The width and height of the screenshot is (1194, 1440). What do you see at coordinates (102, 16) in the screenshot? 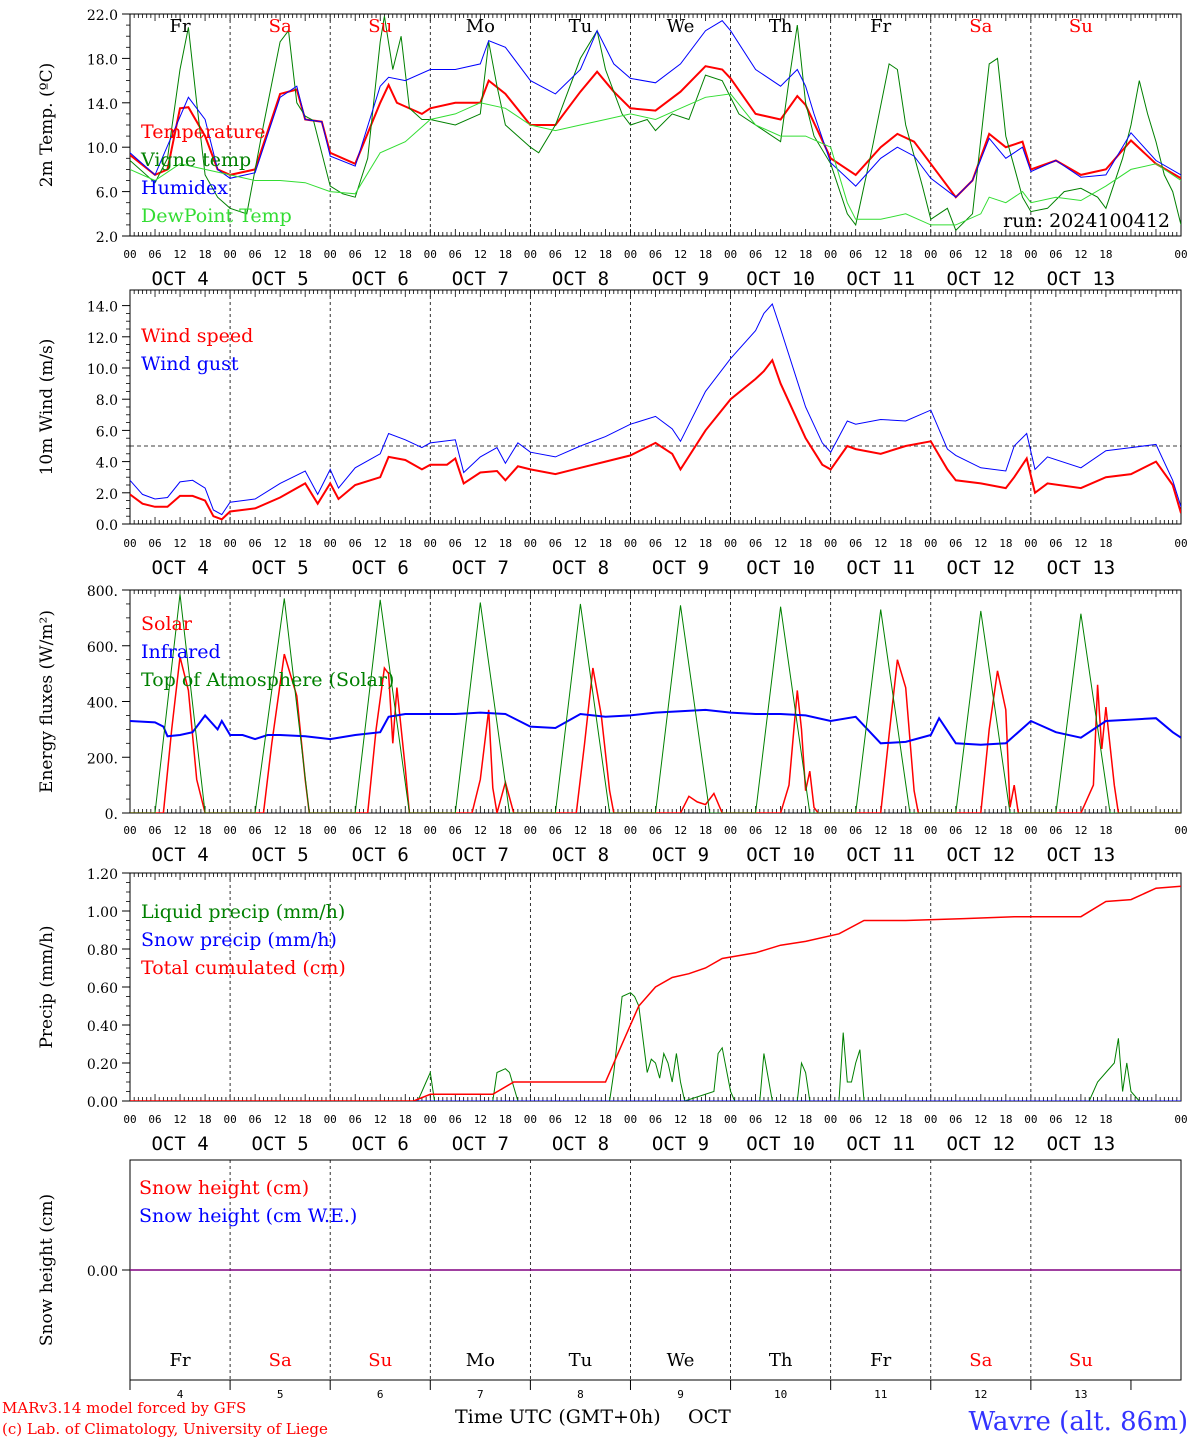
I see `y-tick-label: 22.0` at bounding box center [102, 16].